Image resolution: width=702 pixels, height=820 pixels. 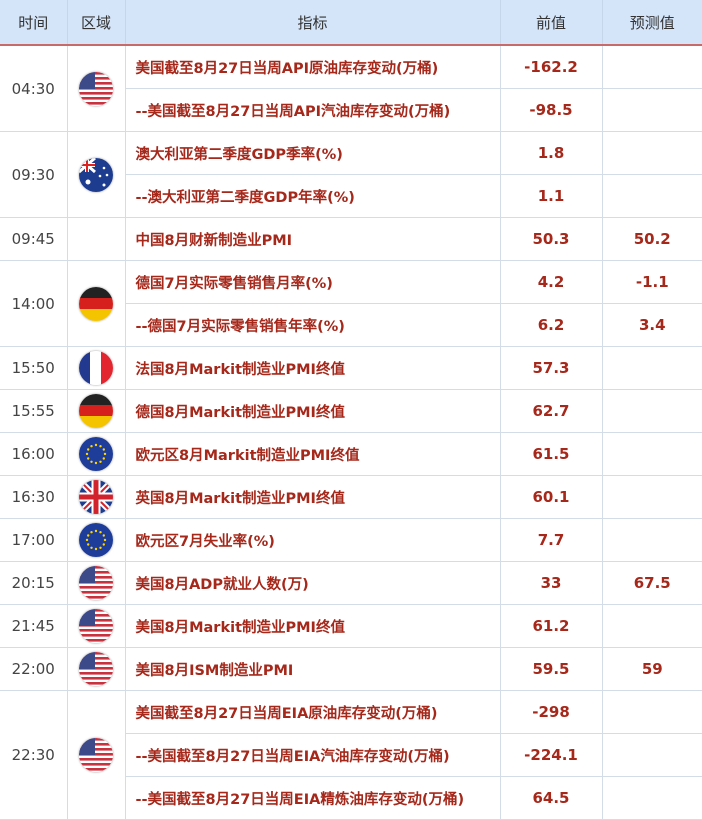 I want to click on table-row: 14:00 德国7月实际零售销售月率(%) 4.2 -1.1, so click(x=351, y=303).